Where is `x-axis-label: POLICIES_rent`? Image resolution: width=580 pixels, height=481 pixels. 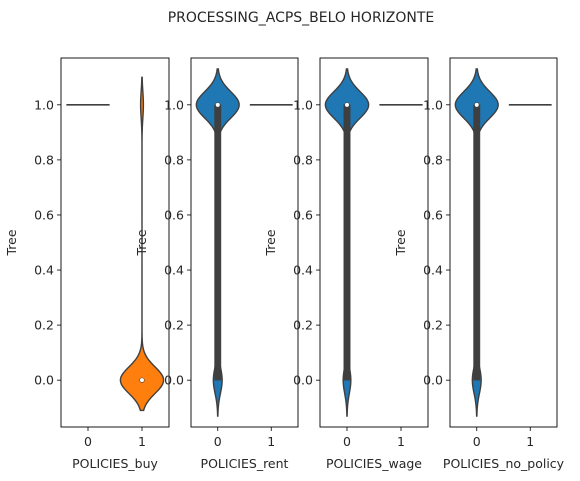
x-axis-label: POLICIES_rent is located at coordinates (245, 463).